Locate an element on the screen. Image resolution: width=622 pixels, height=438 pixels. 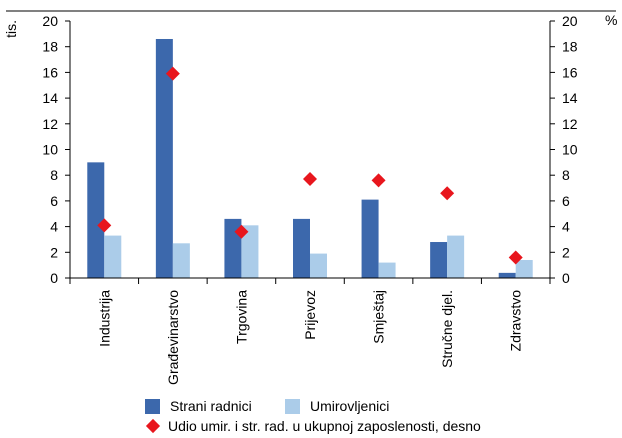
legend-item-strani-radnici: Strani radnici is located at coordinates (198, 406).